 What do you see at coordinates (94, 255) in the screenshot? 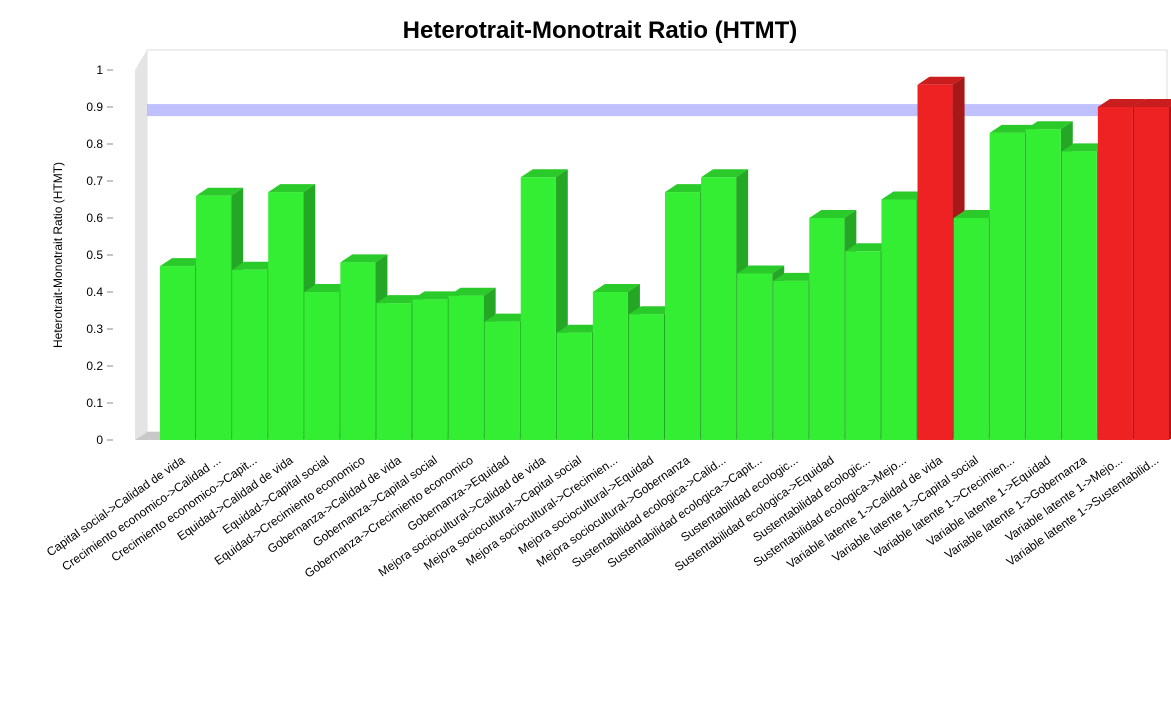
I see `y-tick-label: 0.5` at bounding box center [94, 255].